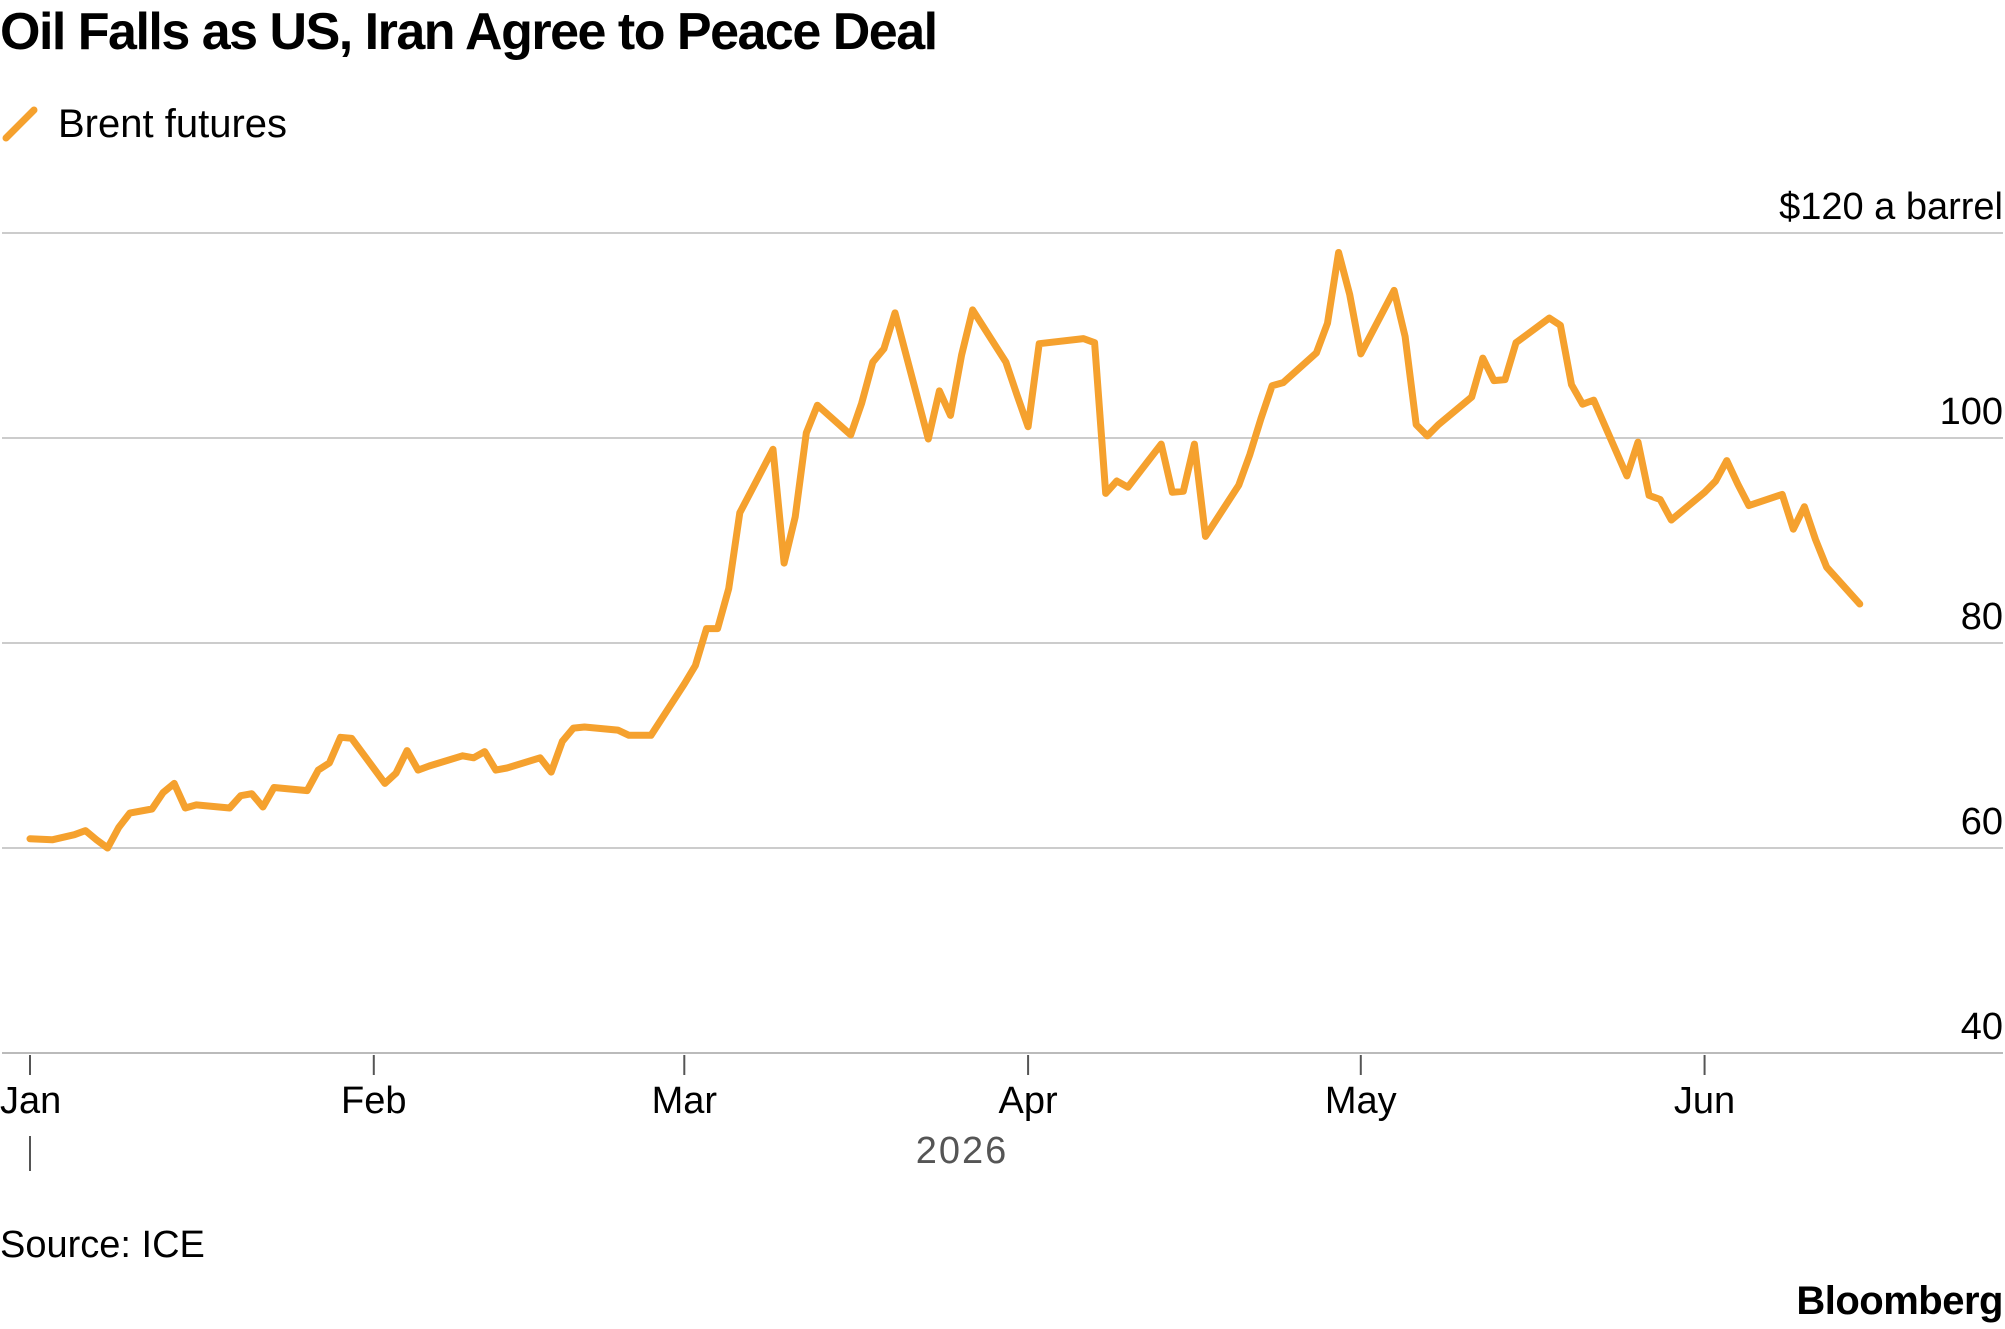 Image resolution: width=2005 pixels, height=1329 pixels. What do you see at coordinates (1982, 1027) in the screenshot?
I see `y-tick-label: 40` at bounding box center [1982, 1027].